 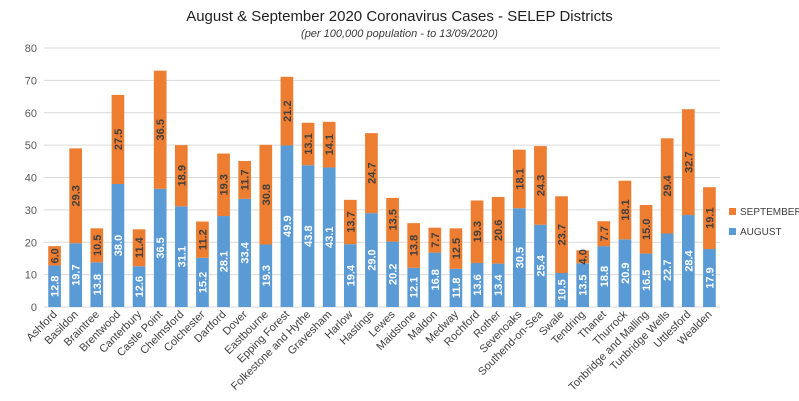 I want to click on data-label-august: 13.4, so click(x=499, y=285).